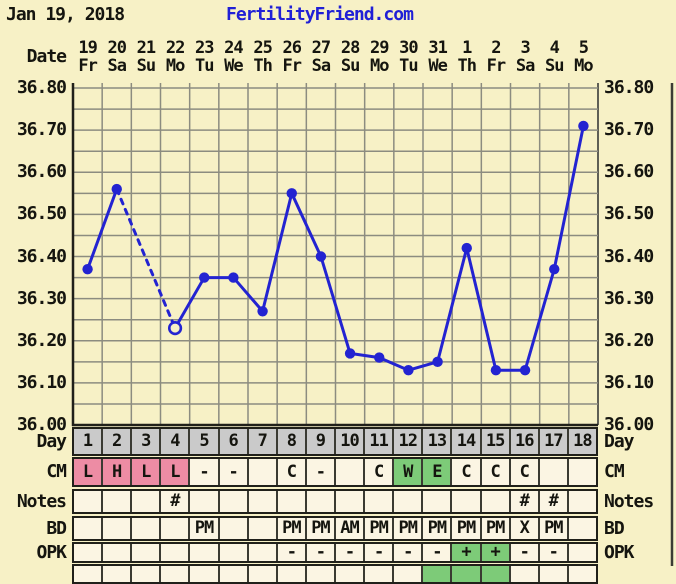 This screenshot has width=676, height=584. Describe the element at coordinates (41, 130) in the screenshot. I see `y-tick-label-left: 36.70` at that location.